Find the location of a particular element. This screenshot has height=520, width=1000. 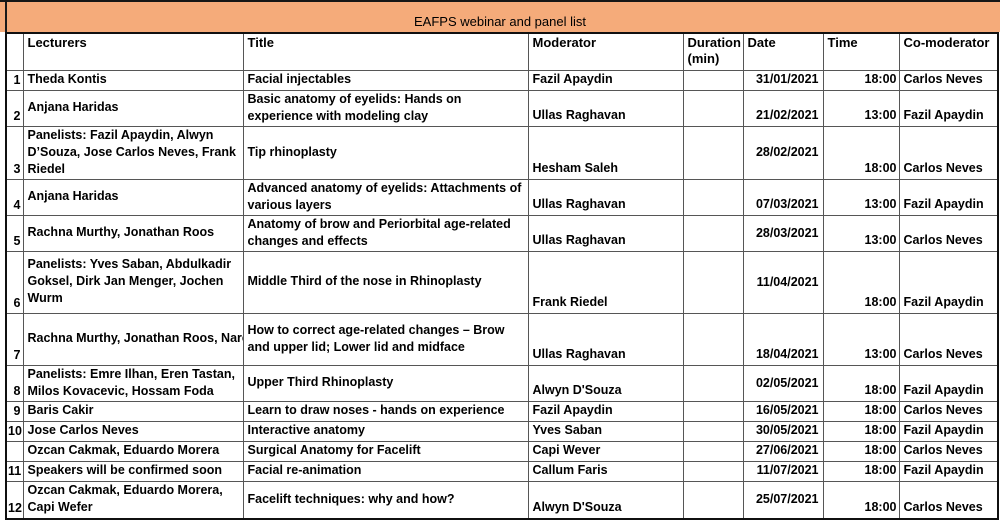

row-number: 6 is located at coordinates (14, 282).